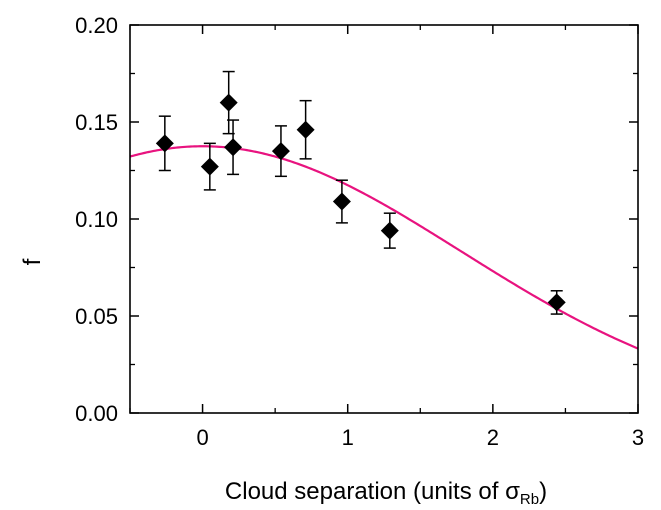  What do you see at coordinates (348, 437) in the screenshot?
I see `x-tick-label: 1` at bounding box center [348, 437].